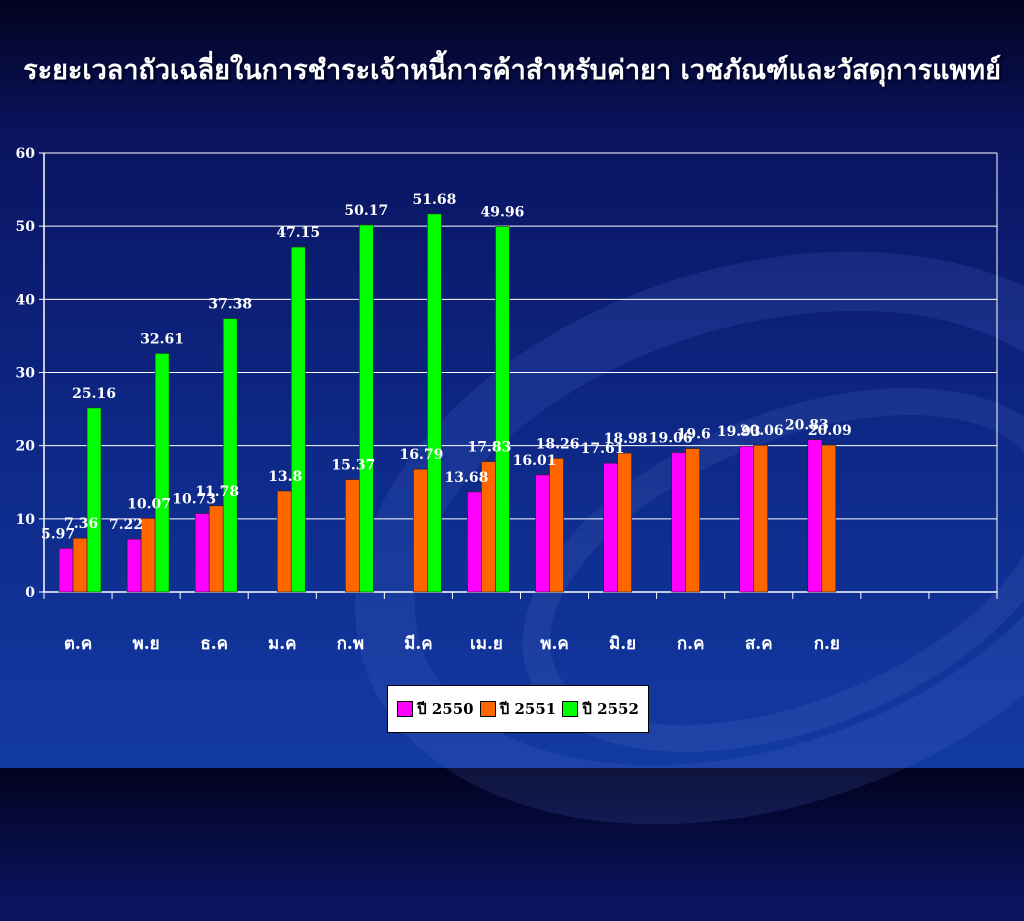  I want to click on x-tick-label: ก.ค, so click(691, 644).